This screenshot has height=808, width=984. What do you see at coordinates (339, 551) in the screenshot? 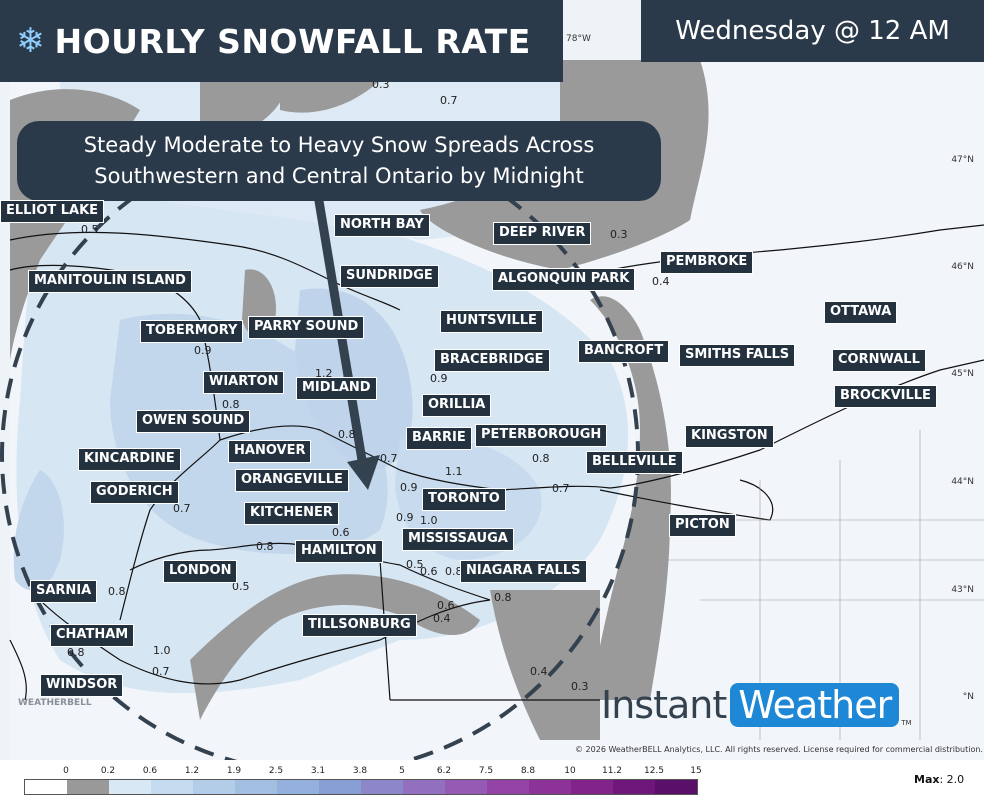
I see `city-label-hamilton: HAMILTON` at bounding box center [339, 551].